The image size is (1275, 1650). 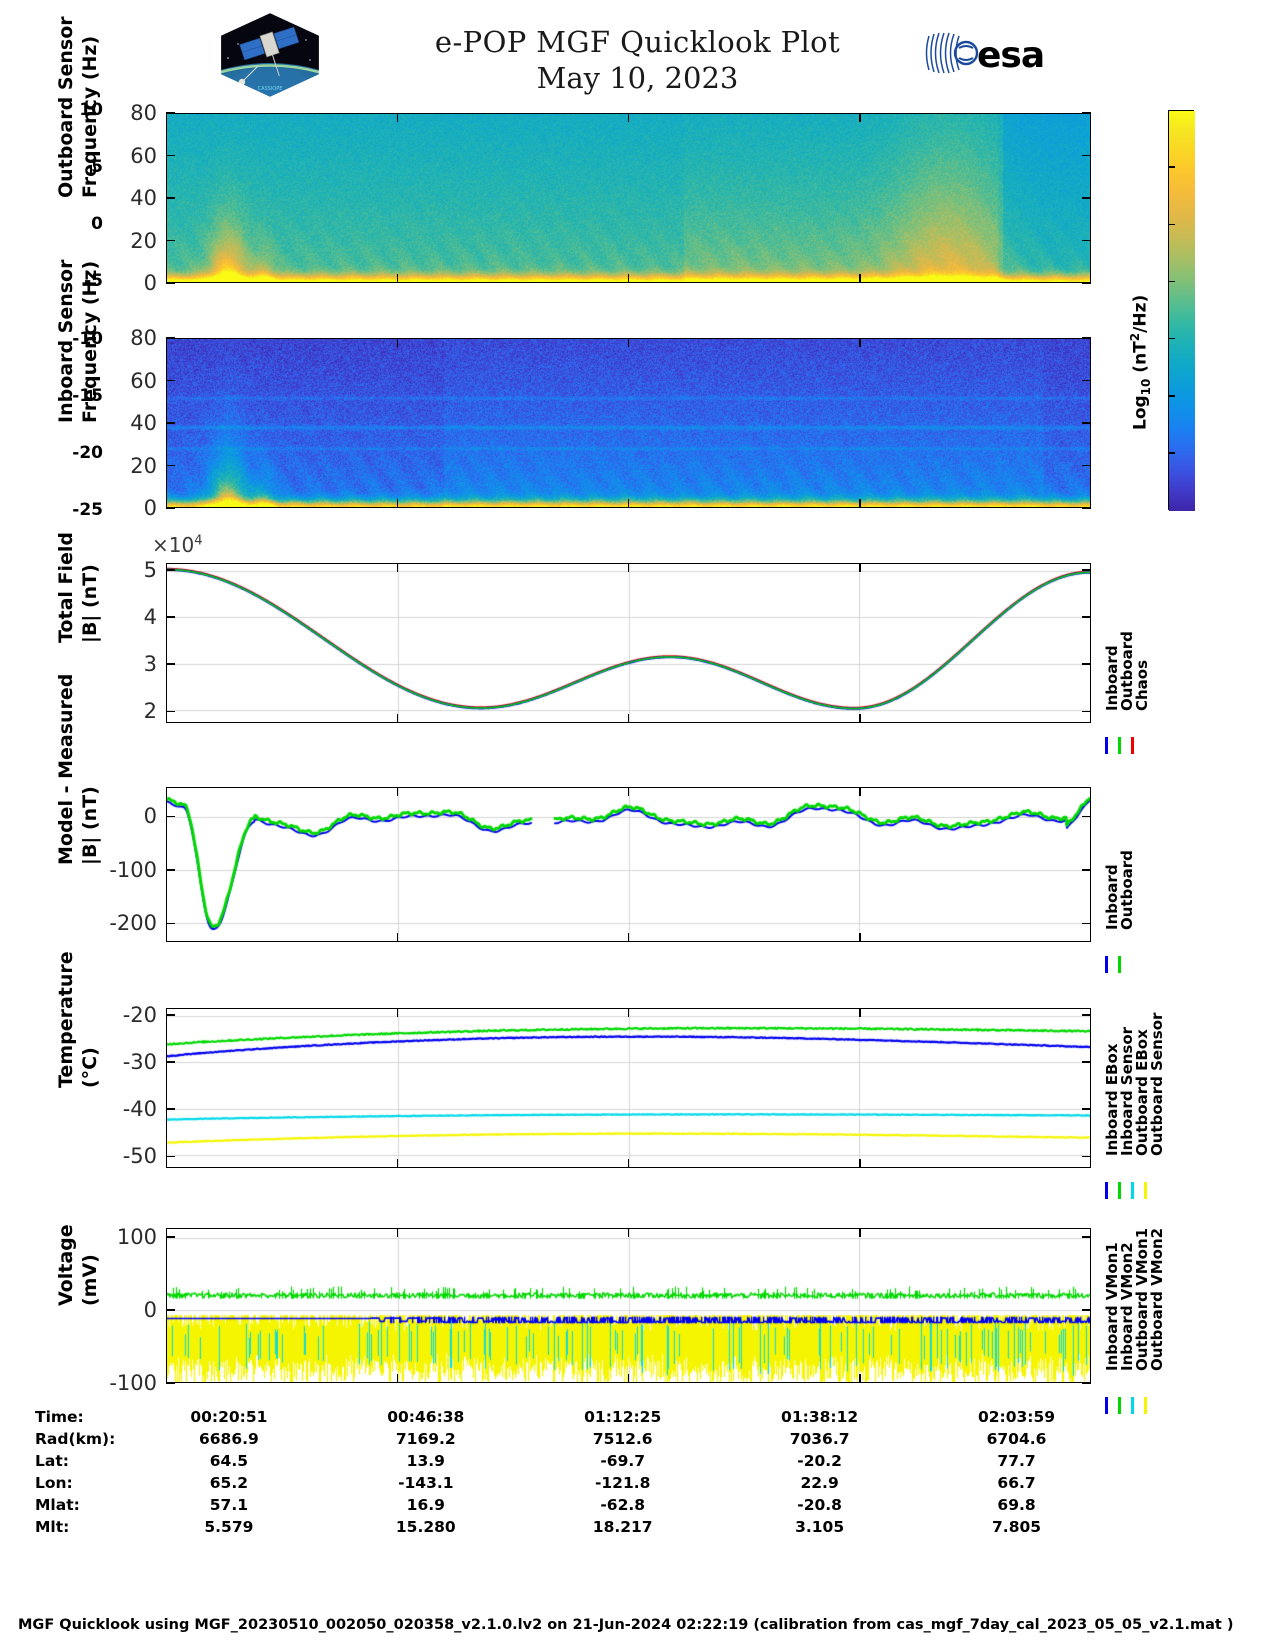 I want to click on table-cell: 02:03:59, so click(x=1016, y=1417).